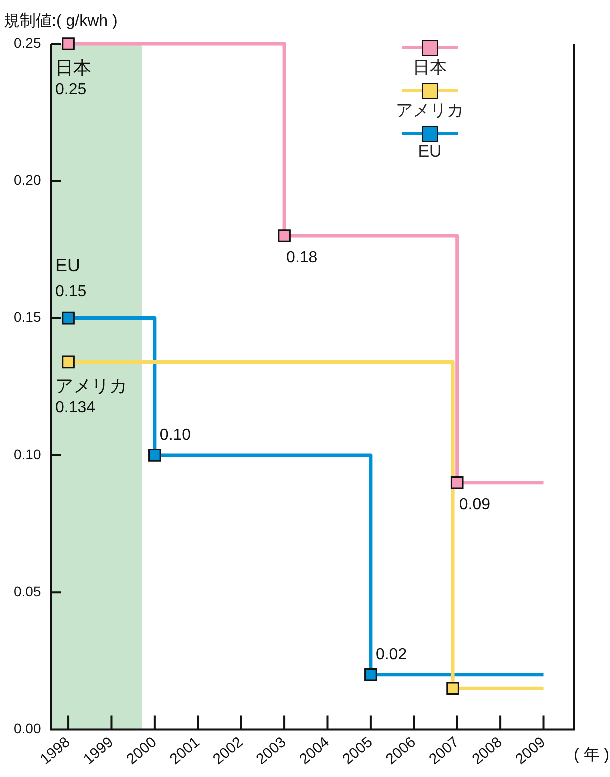  Describe the element at coordinates (74, 68) in the screenshot. I see `text: 日本` at that location.